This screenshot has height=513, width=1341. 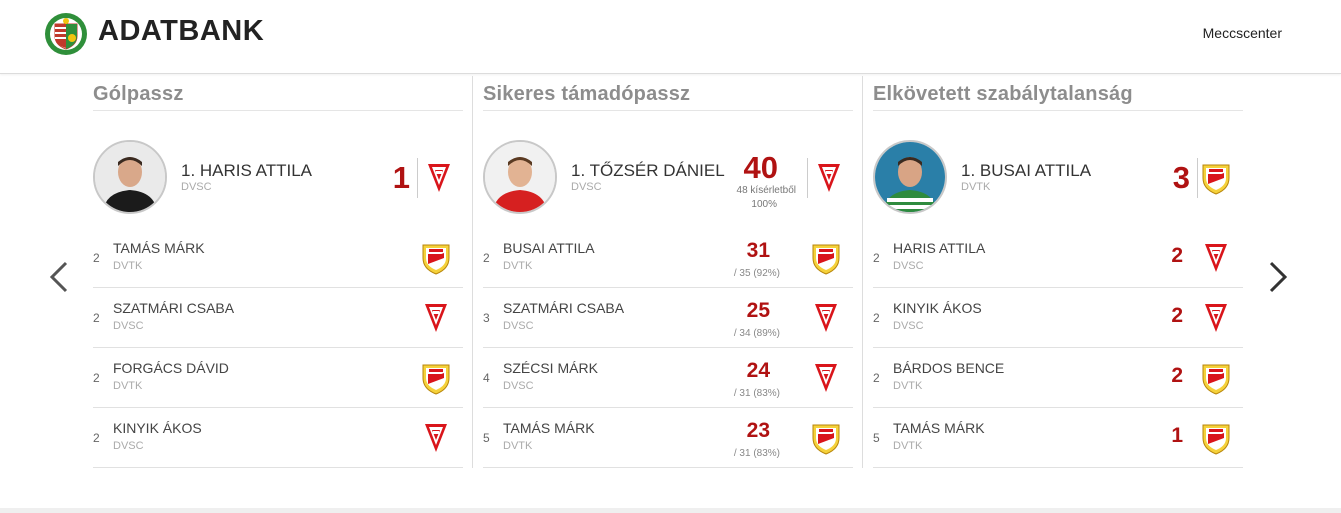 What do you see at coordinates (668, 438) in the screenshot?
I see `list-item: 5 TAMÁS MÁRK DVTK 23 / 31 (83%)` at bounding box center [668, 438].